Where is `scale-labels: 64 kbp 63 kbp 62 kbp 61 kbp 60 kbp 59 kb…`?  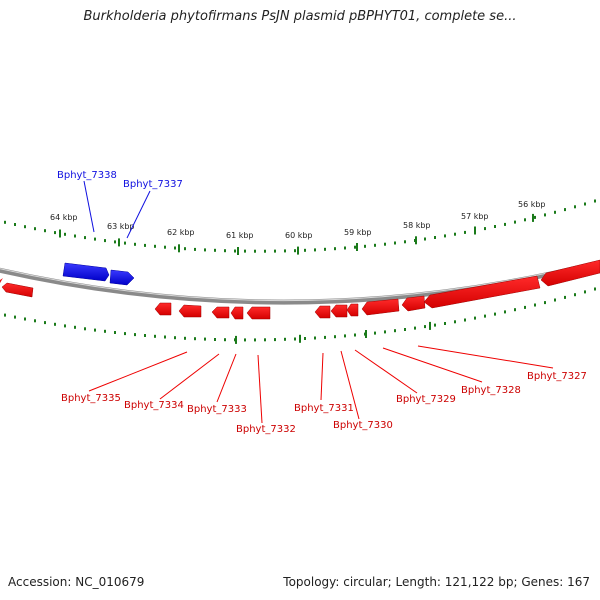 scale-labels: 64 kbp 63 kbp 62 kbp 61 kbp 60 kbp 59 kb… is located at coordinates (298, 220).